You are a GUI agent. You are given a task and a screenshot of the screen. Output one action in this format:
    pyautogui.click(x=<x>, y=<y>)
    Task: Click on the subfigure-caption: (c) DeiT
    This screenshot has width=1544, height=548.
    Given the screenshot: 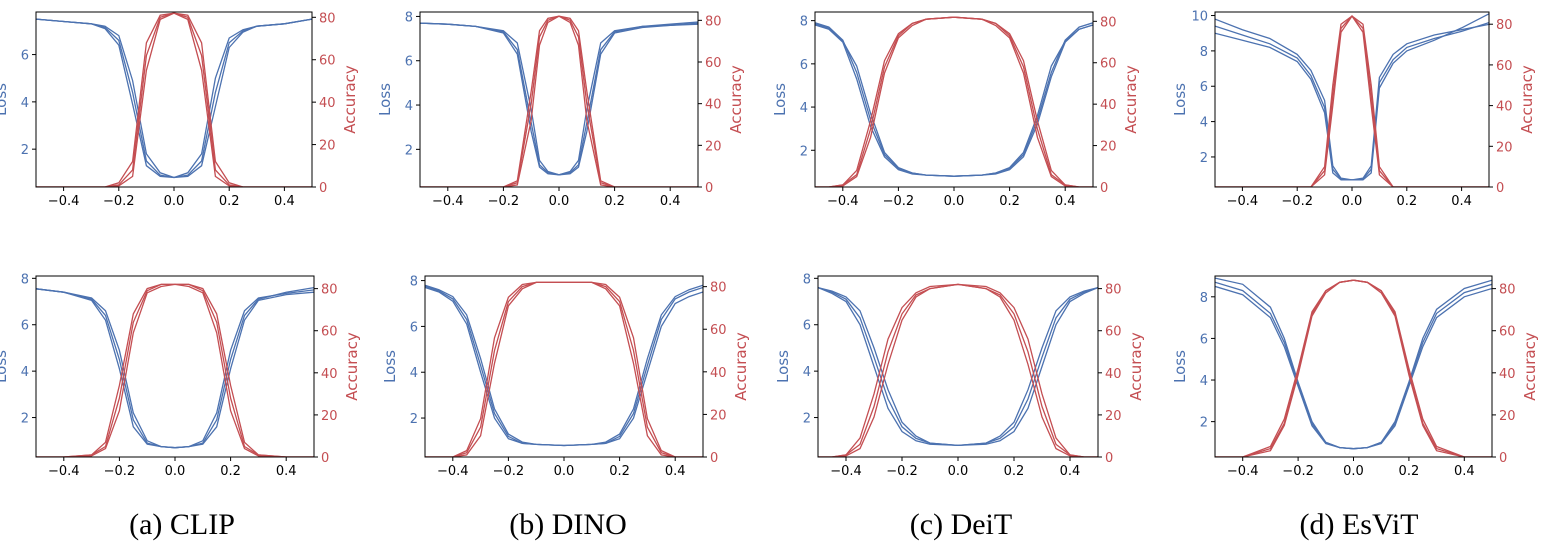 What is the action you would take?
    pyautogui.click(x=961, y=524)
    